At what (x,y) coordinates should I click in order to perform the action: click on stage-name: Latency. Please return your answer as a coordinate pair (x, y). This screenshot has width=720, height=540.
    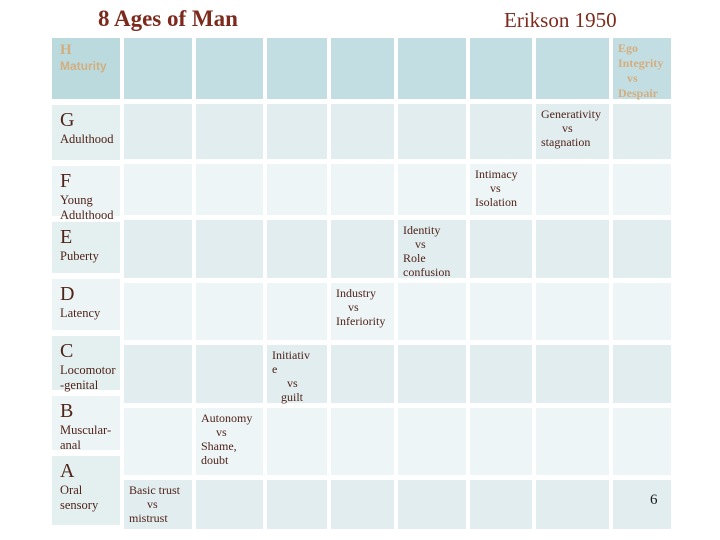
    Looking at the image, I should click on (80, 313).